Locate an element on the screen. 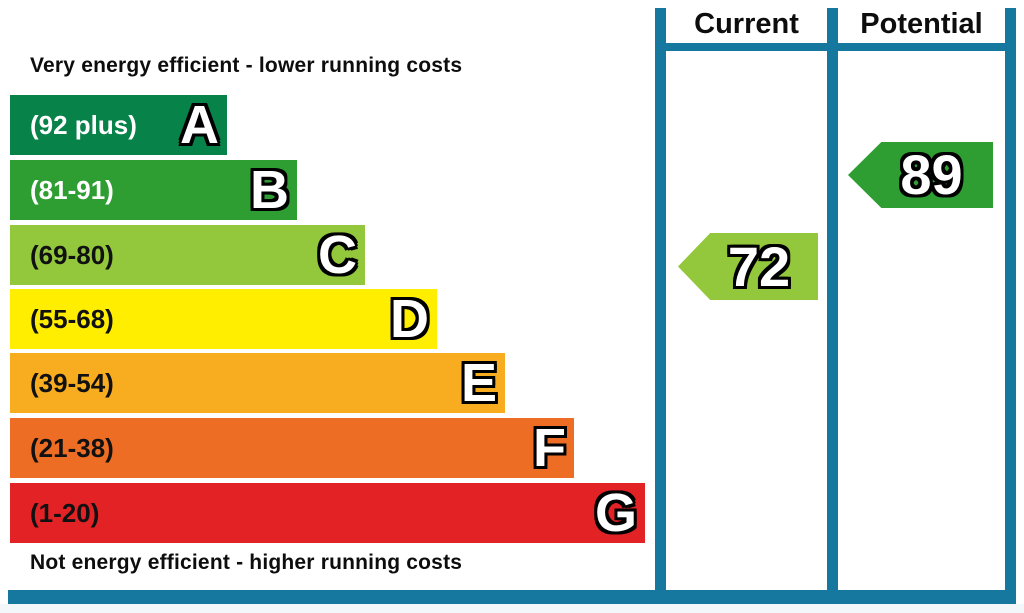 The image size is (1024, 613). band-g-letter: G is located at coordinates (615, 513).